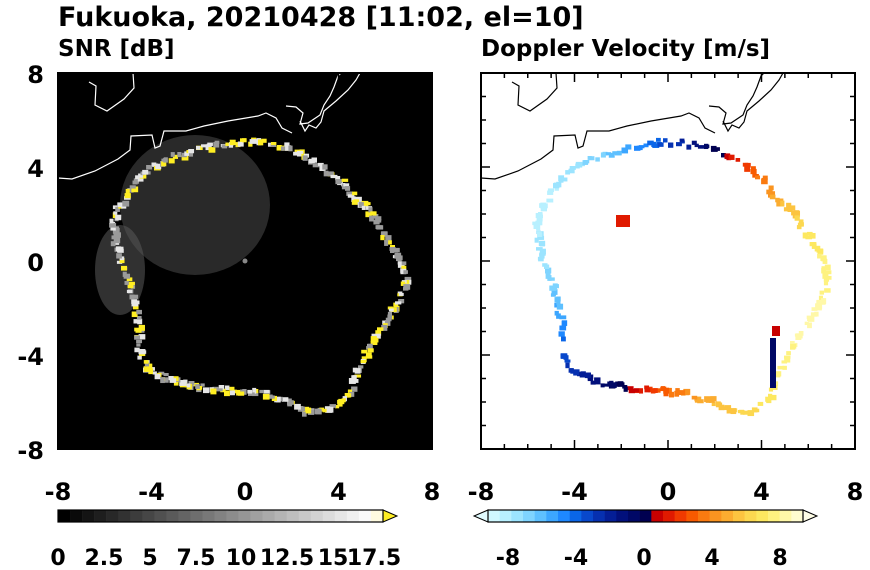  I want to click on doppler-colorbar-label: 4, so click(711, 558).